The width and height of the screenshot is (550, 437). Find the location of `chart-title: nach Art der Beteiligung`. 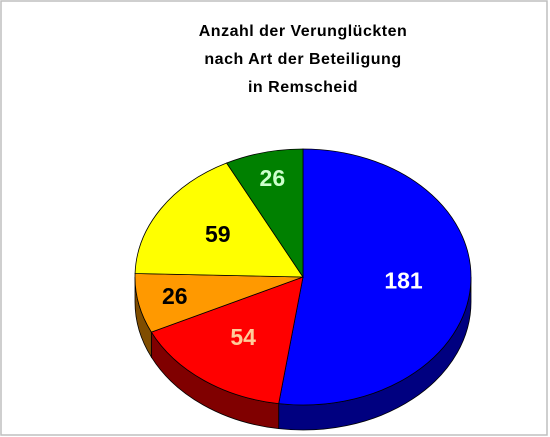

chart-title: nach Art der Beteiligung is located at coordinates (302, 59).